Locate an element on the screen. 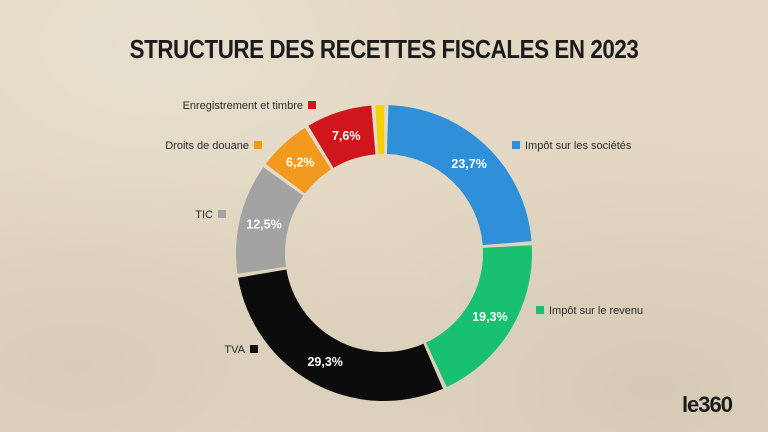 Image resolution: width=768 pixels, height=432 pixels. data-label-impot-sur-le-revenu: 19,3% is located at coordinates (489, 317).